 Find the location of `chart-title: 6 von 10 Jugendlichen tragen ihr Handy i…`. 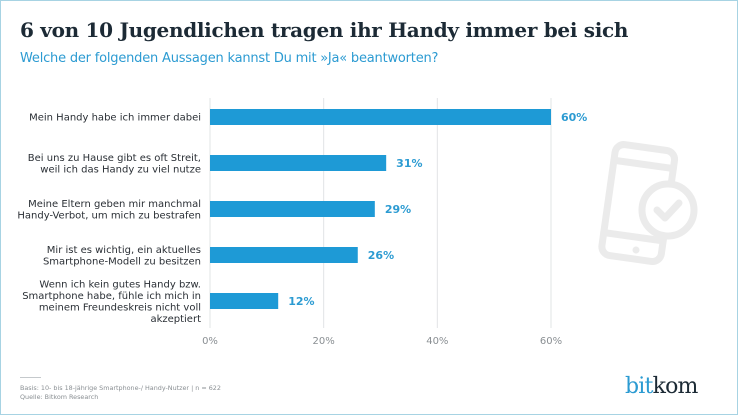

chart-title: 6 von 10 Jugendlichen tragen ihr Handy i… is located at coordinates (324, 30).